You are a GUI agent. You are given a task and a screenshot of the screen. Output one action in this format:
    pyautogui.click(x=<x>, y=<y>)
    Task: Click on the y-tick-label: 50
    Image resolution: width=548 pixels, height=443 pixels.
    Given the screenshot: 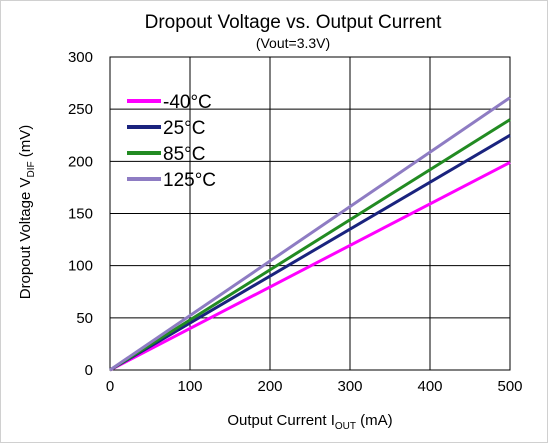 What is the action you would take?
    pyautogui.click(x=84, y=318)
    